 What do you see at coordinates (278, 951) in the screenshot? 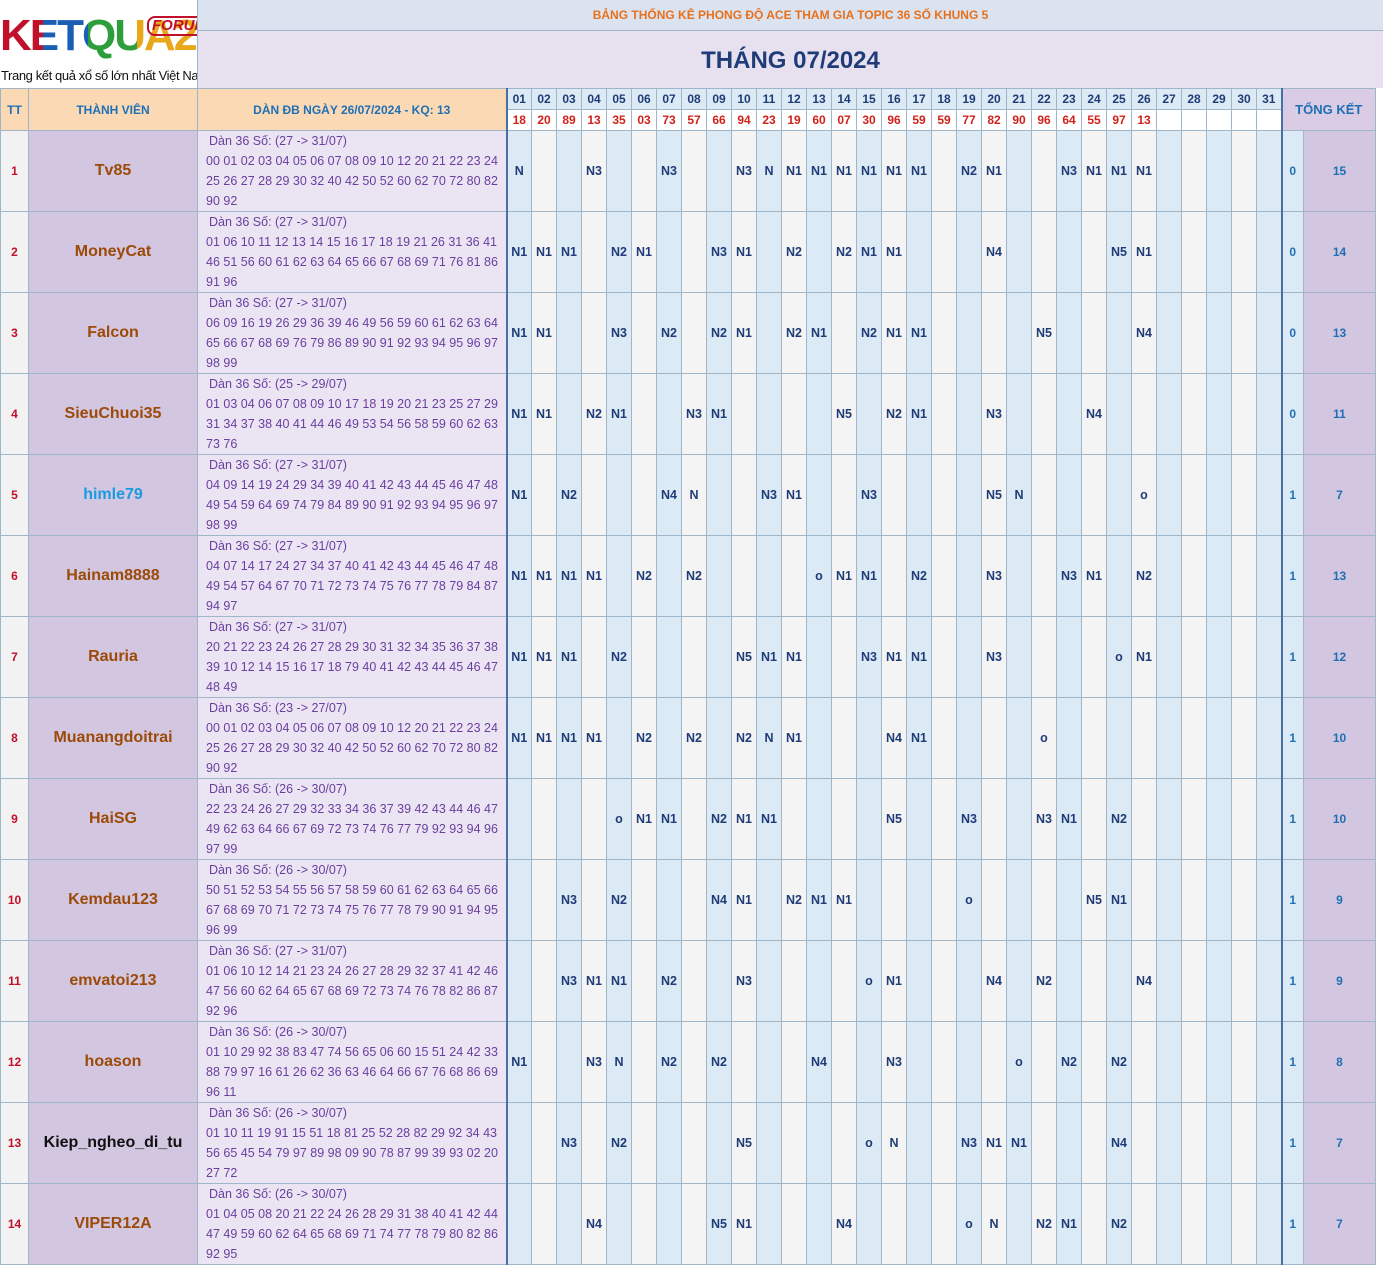
I see `number-set-line: Dàn 36 Số: (27 -> 31/07)` at bounding box center [278, 951].